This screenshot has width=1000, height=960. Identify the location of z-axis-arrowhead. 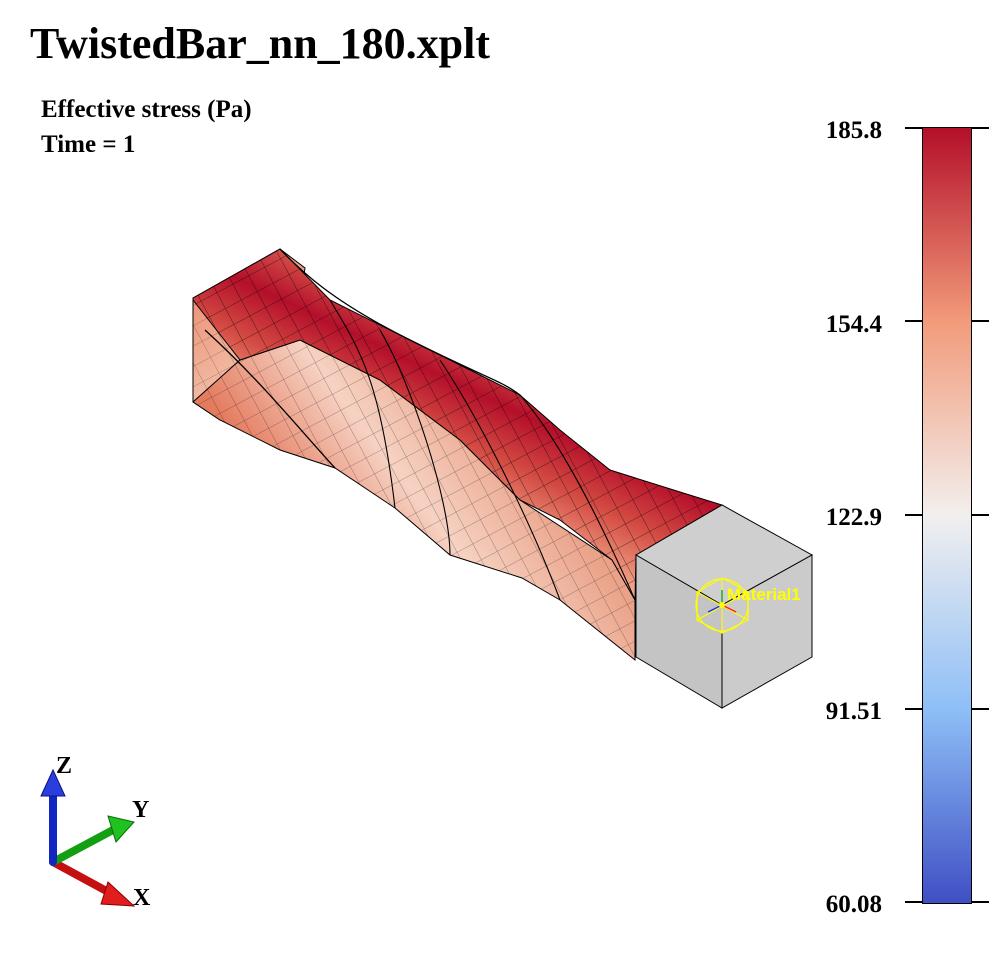
(53, 782).